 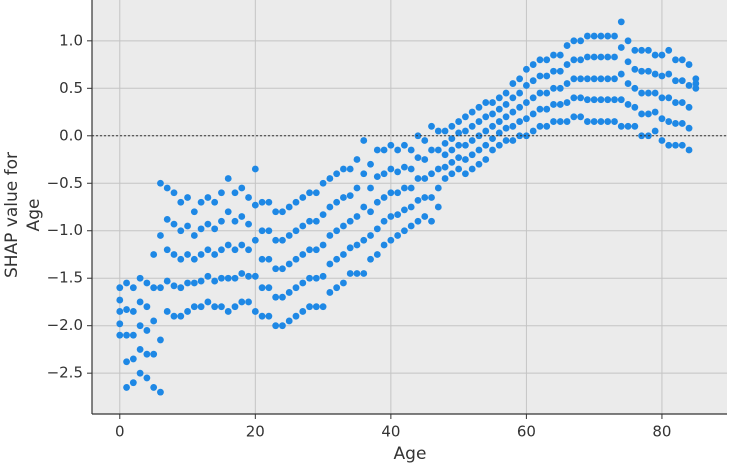 What do you see at coordinates (71, 135) in the screenshot?
I see `y-tick-label: 0.0` at bounding box center [71, 135].